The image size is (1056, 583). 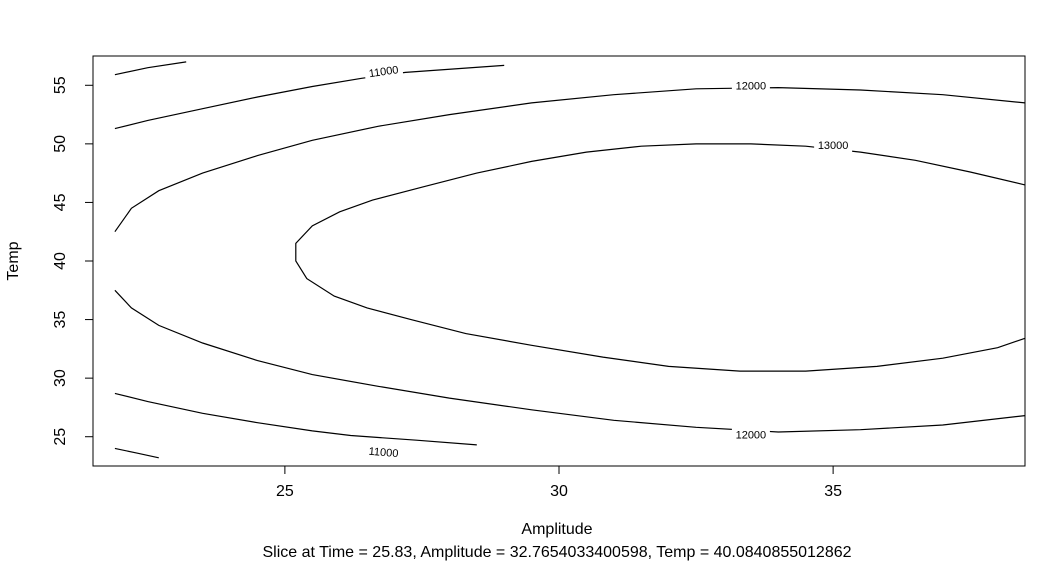 I want to click on y-tick-label: 25, so click(x=60, y=437).